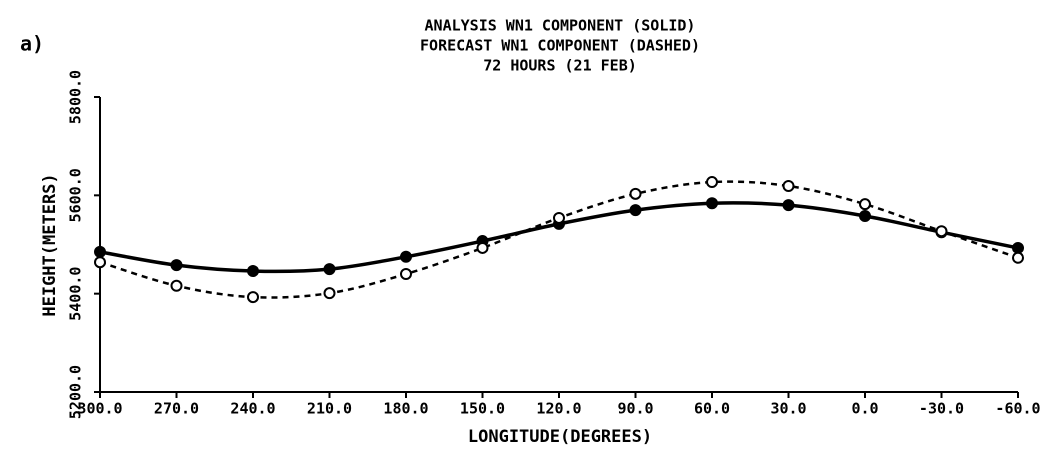 The height and width of the screenshot is (475, 1045). Describe the element at coordinates (560, 46) in the screenshot. I see `chart-title: FORECAST WN1 COMPONENT (DASHED)` at that location.